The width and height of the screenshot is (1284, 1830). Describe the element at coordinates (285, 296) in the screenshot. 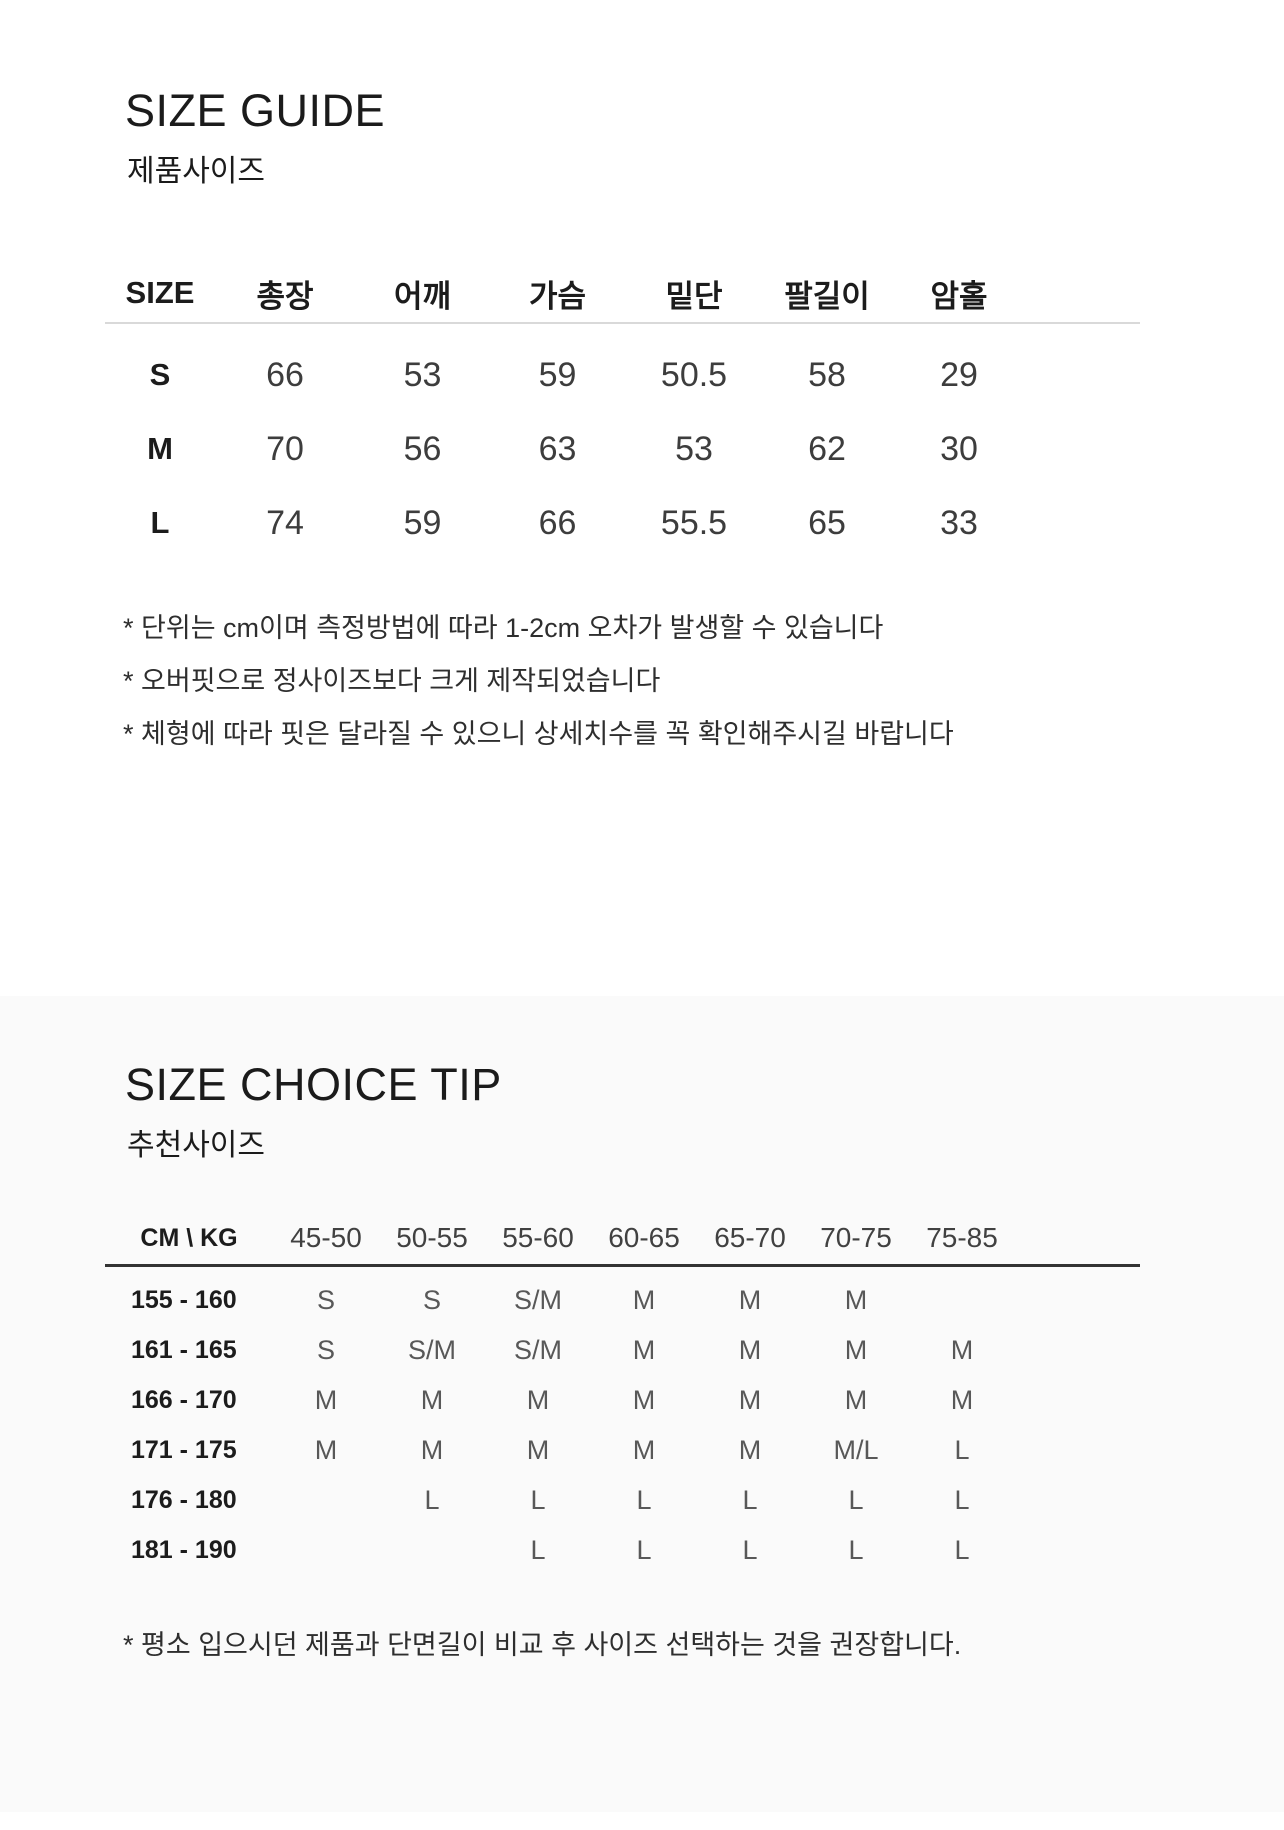

I see `column-header-total-length: 총장` at that location.